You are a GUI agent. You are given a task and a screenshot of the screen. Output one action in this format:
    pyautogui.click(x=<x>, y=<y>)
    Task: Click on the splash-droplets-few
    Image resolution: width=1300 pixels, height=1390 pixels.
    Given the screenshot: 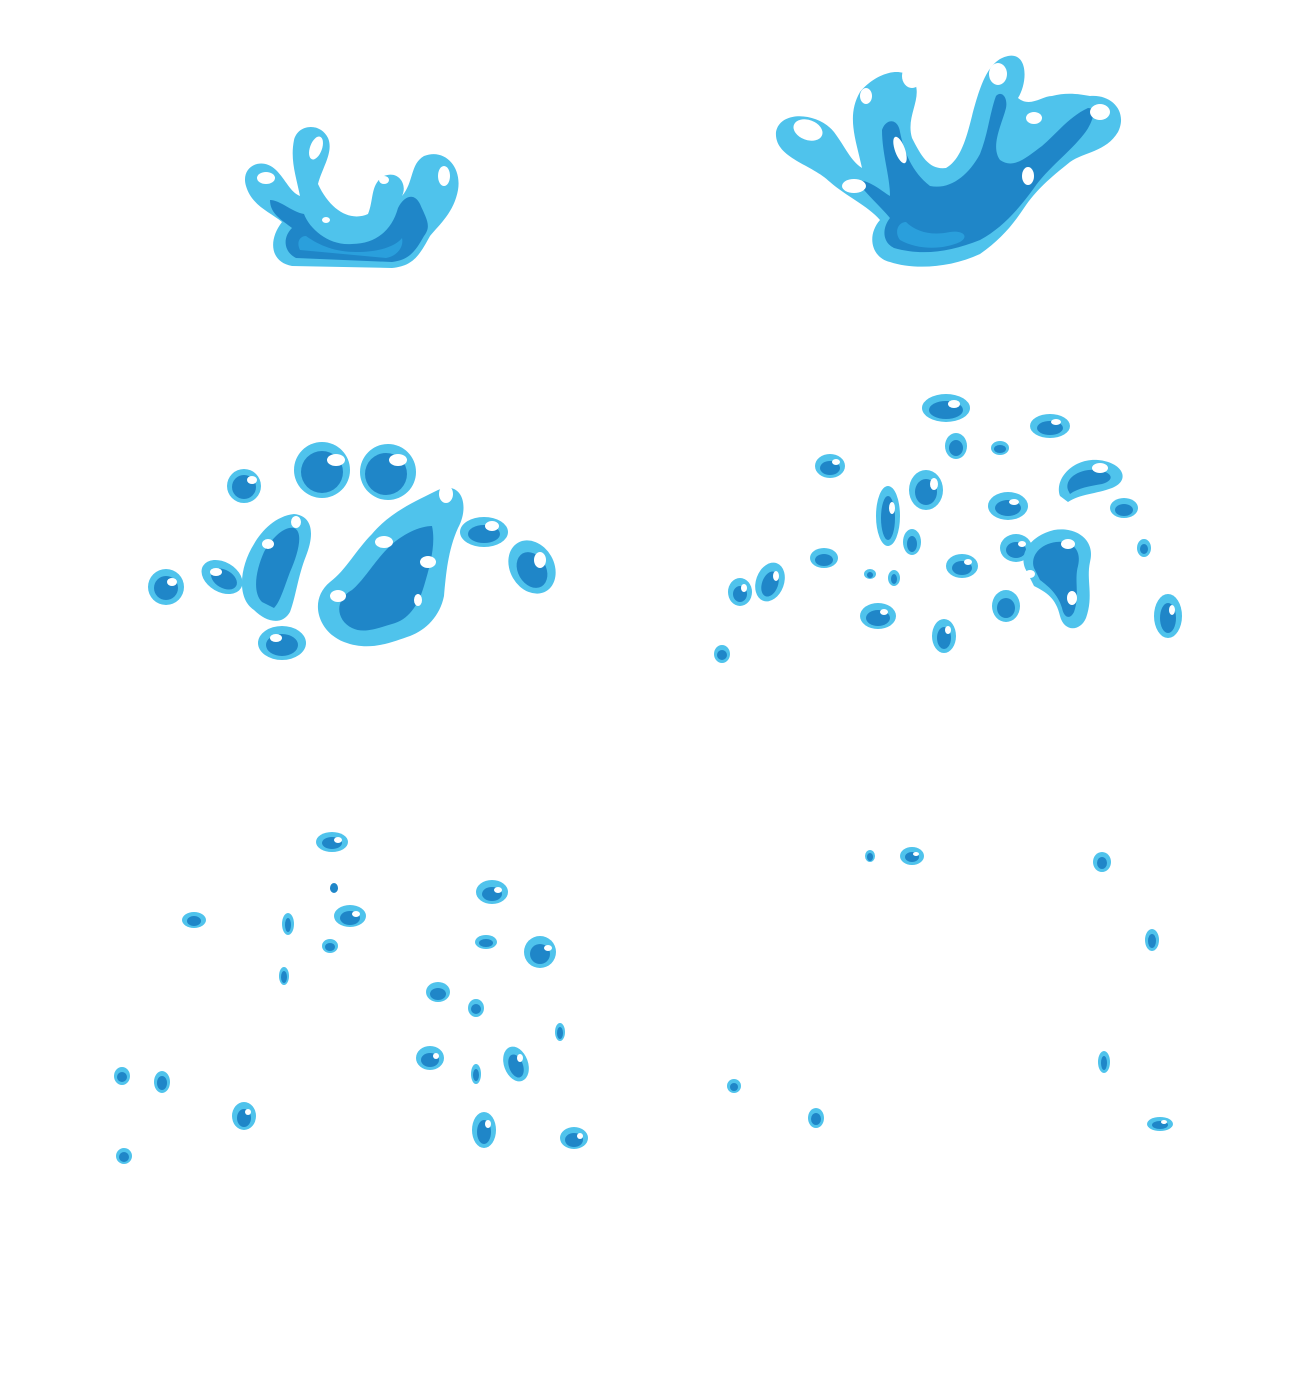 What is the action you would take?
    pyautogui.click(x=950, y=989)
    